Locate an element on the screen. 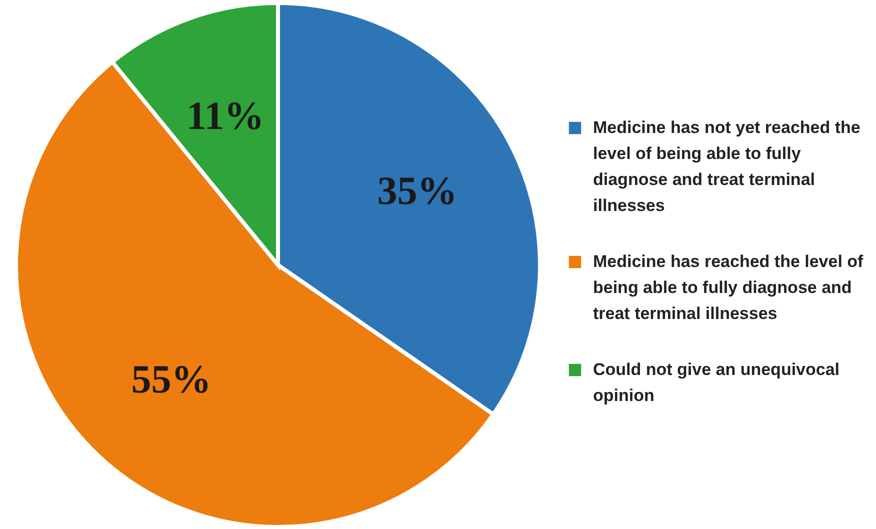 The width and height of the screenshot is (876, 529). data-label: 55% is located at coordinates (171, 379).